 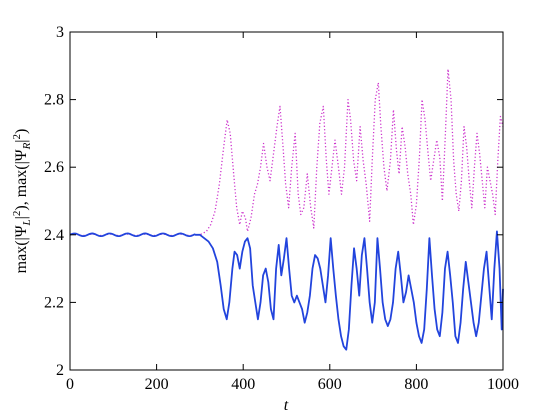 What do you see at coordinates (416, 384) in the screenshot?
I see `x-tick-label: 800` at bounding box center [416, 384].